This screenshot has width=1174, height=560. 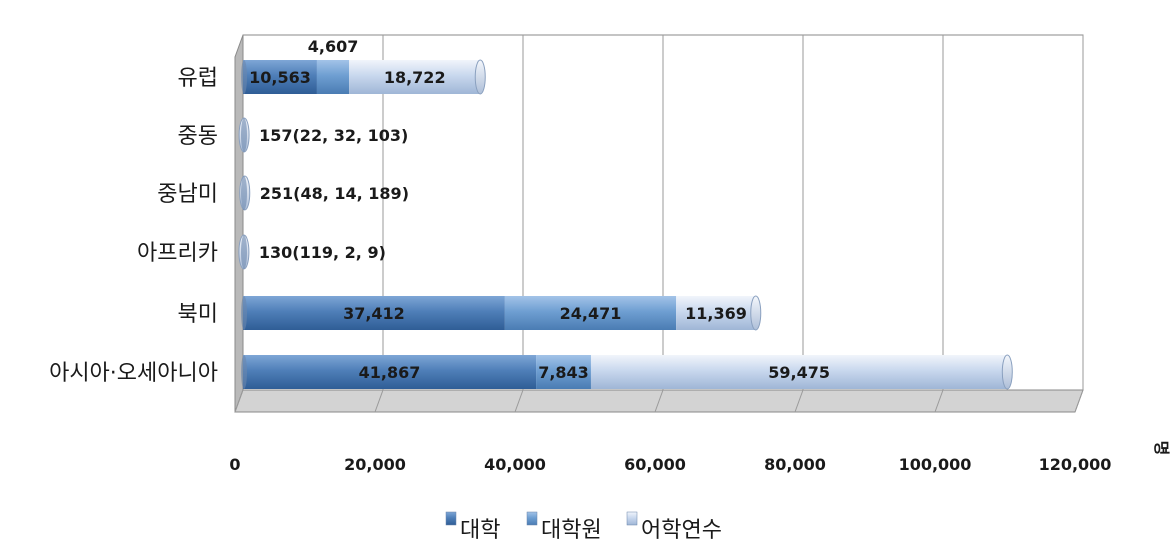 I want to click on data-label: 10,563, so click(x=280, y=77).